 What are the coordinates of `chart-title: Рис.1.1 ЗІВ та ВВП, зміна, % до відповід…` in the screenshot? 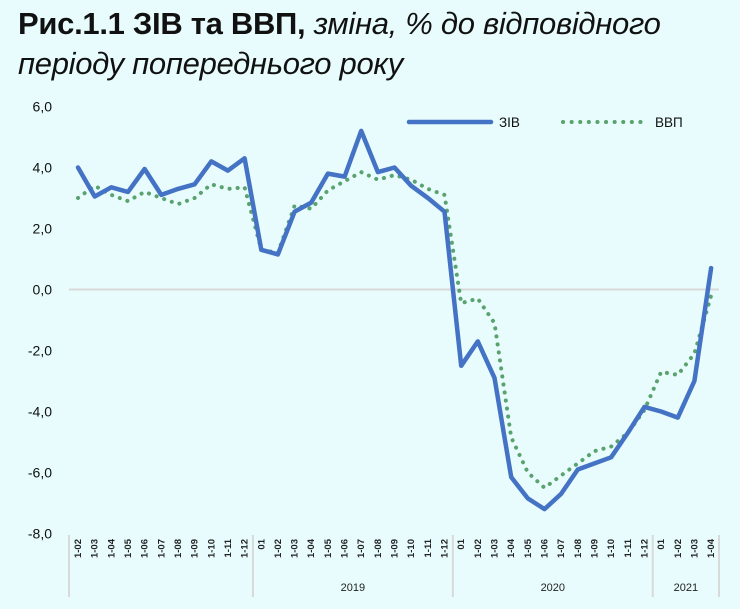 It's located at (378, 44).